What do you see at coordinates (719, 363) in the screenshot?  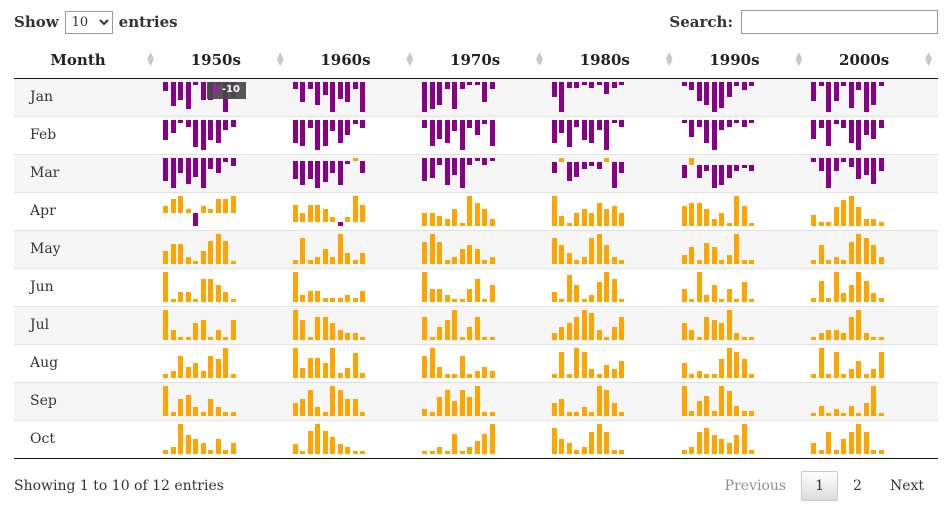 I see `sparkline-aug-1990s` at bounding box center [719, 363].